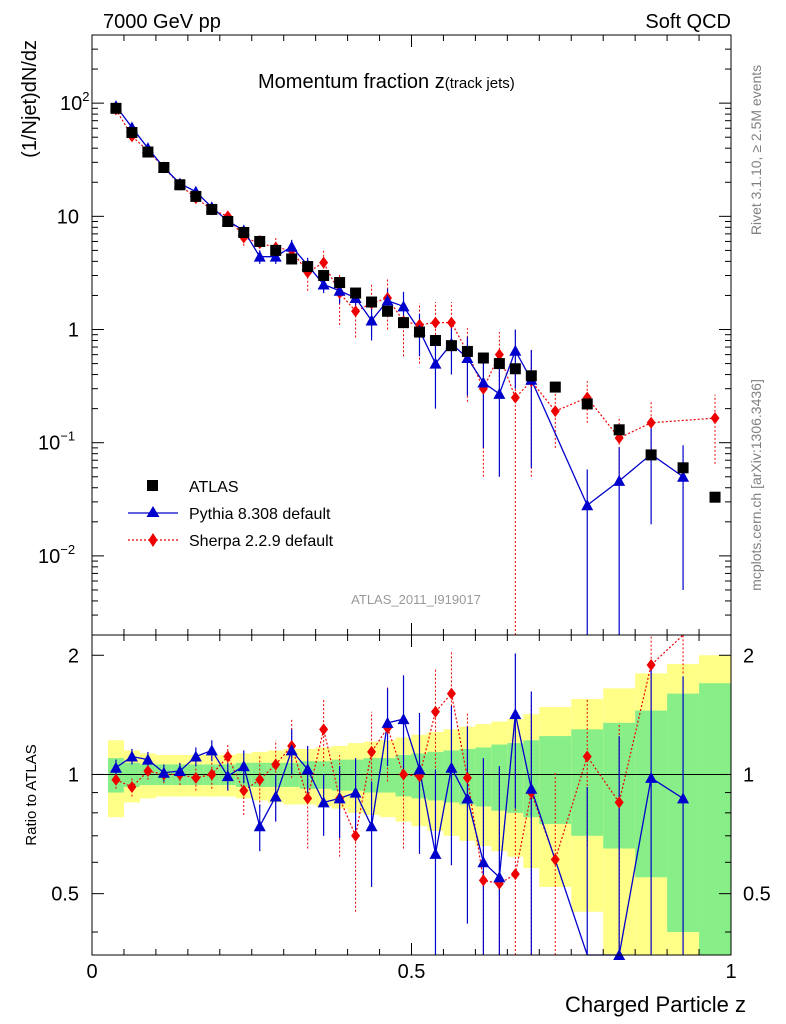  I want to click on main-title-text: Momentum fraction z, so click(351, 82).